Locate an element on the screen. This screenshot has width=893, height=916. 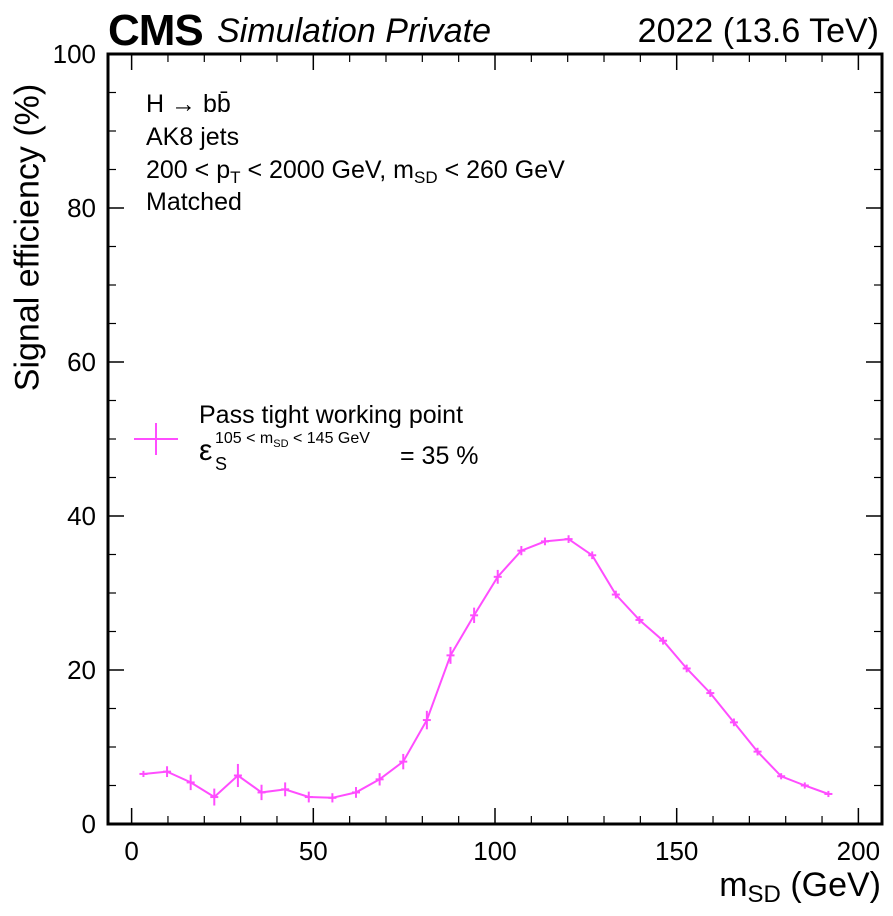
legend-marker is located at coordinates (156, 439).